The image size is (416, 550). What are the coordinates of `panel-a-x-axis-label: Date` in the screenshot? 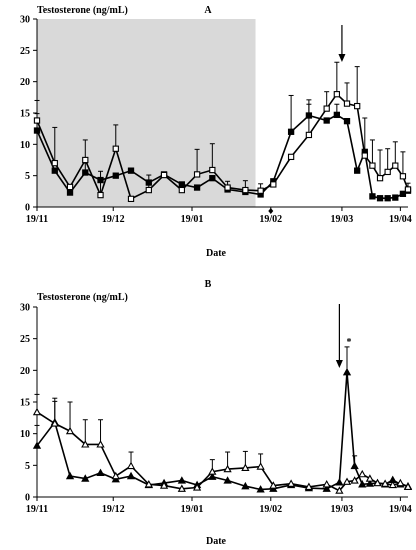 It's located at (216, 253).